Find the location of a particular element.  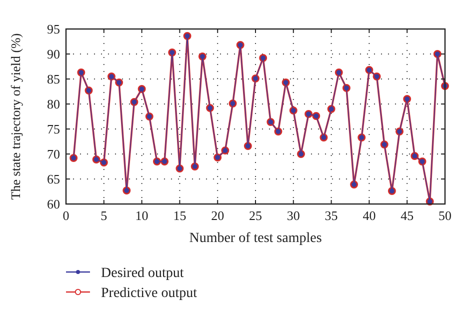

x-tick-label: 15 is located at coordinates (179, 215).